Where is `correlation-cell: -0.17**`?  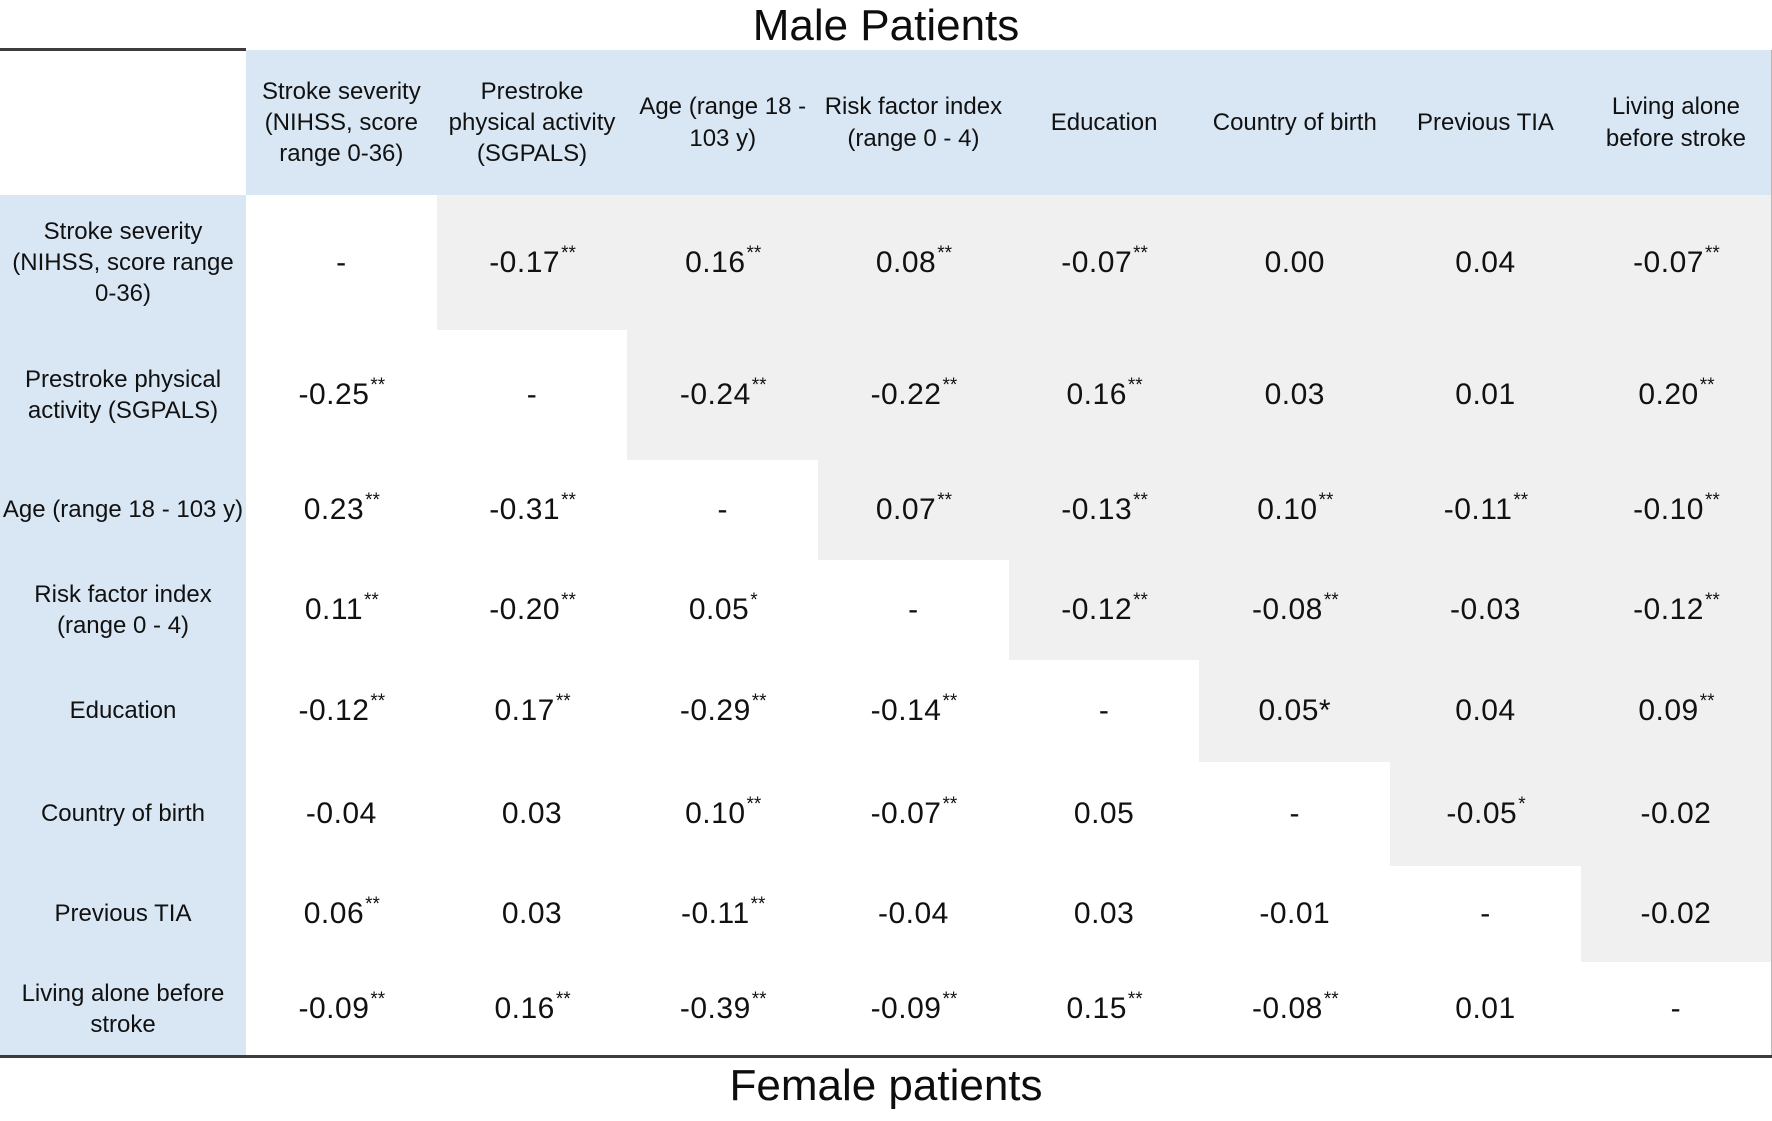
correlation-cell: -0.17** is located at coordinates (532, 262).